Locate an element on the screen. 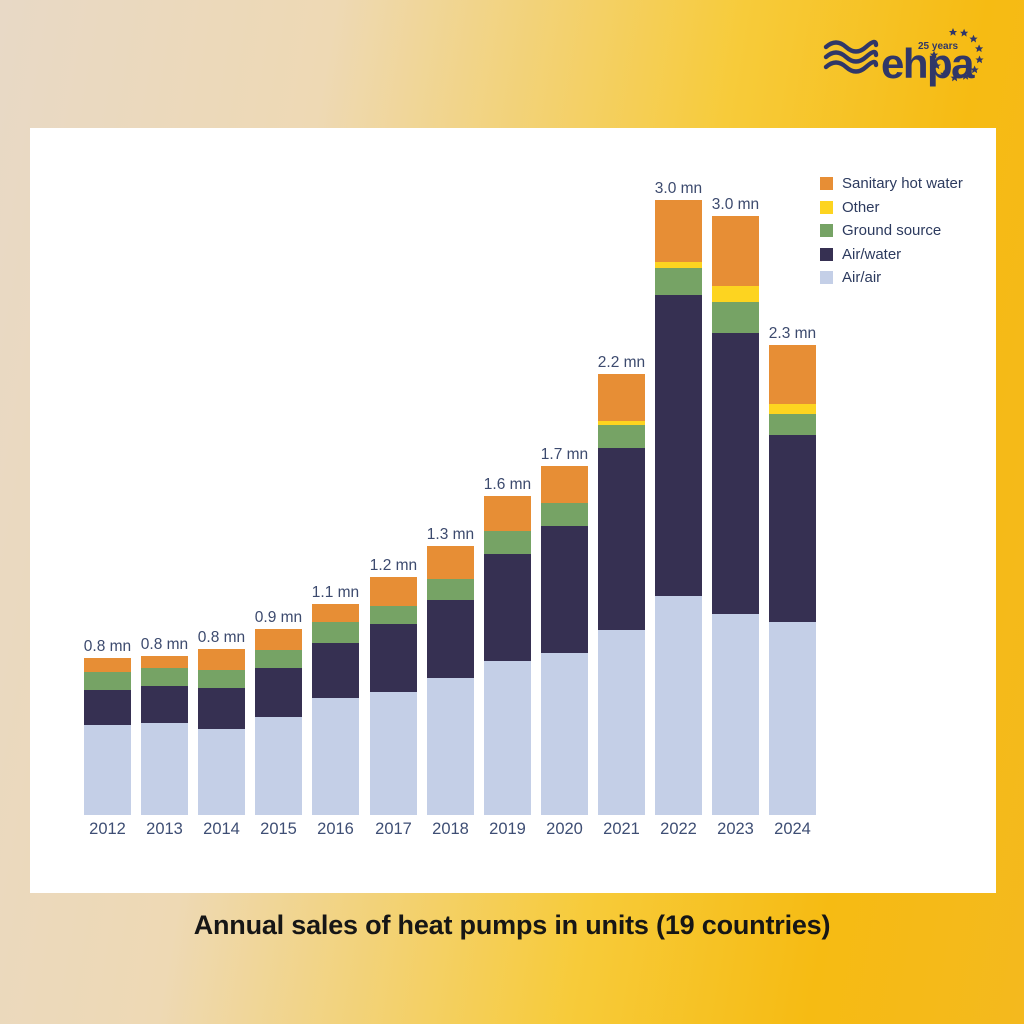 The image size is (1024, 1024). bar-2022: 3.0 mn 2022 is located at coordinates (678, 509).